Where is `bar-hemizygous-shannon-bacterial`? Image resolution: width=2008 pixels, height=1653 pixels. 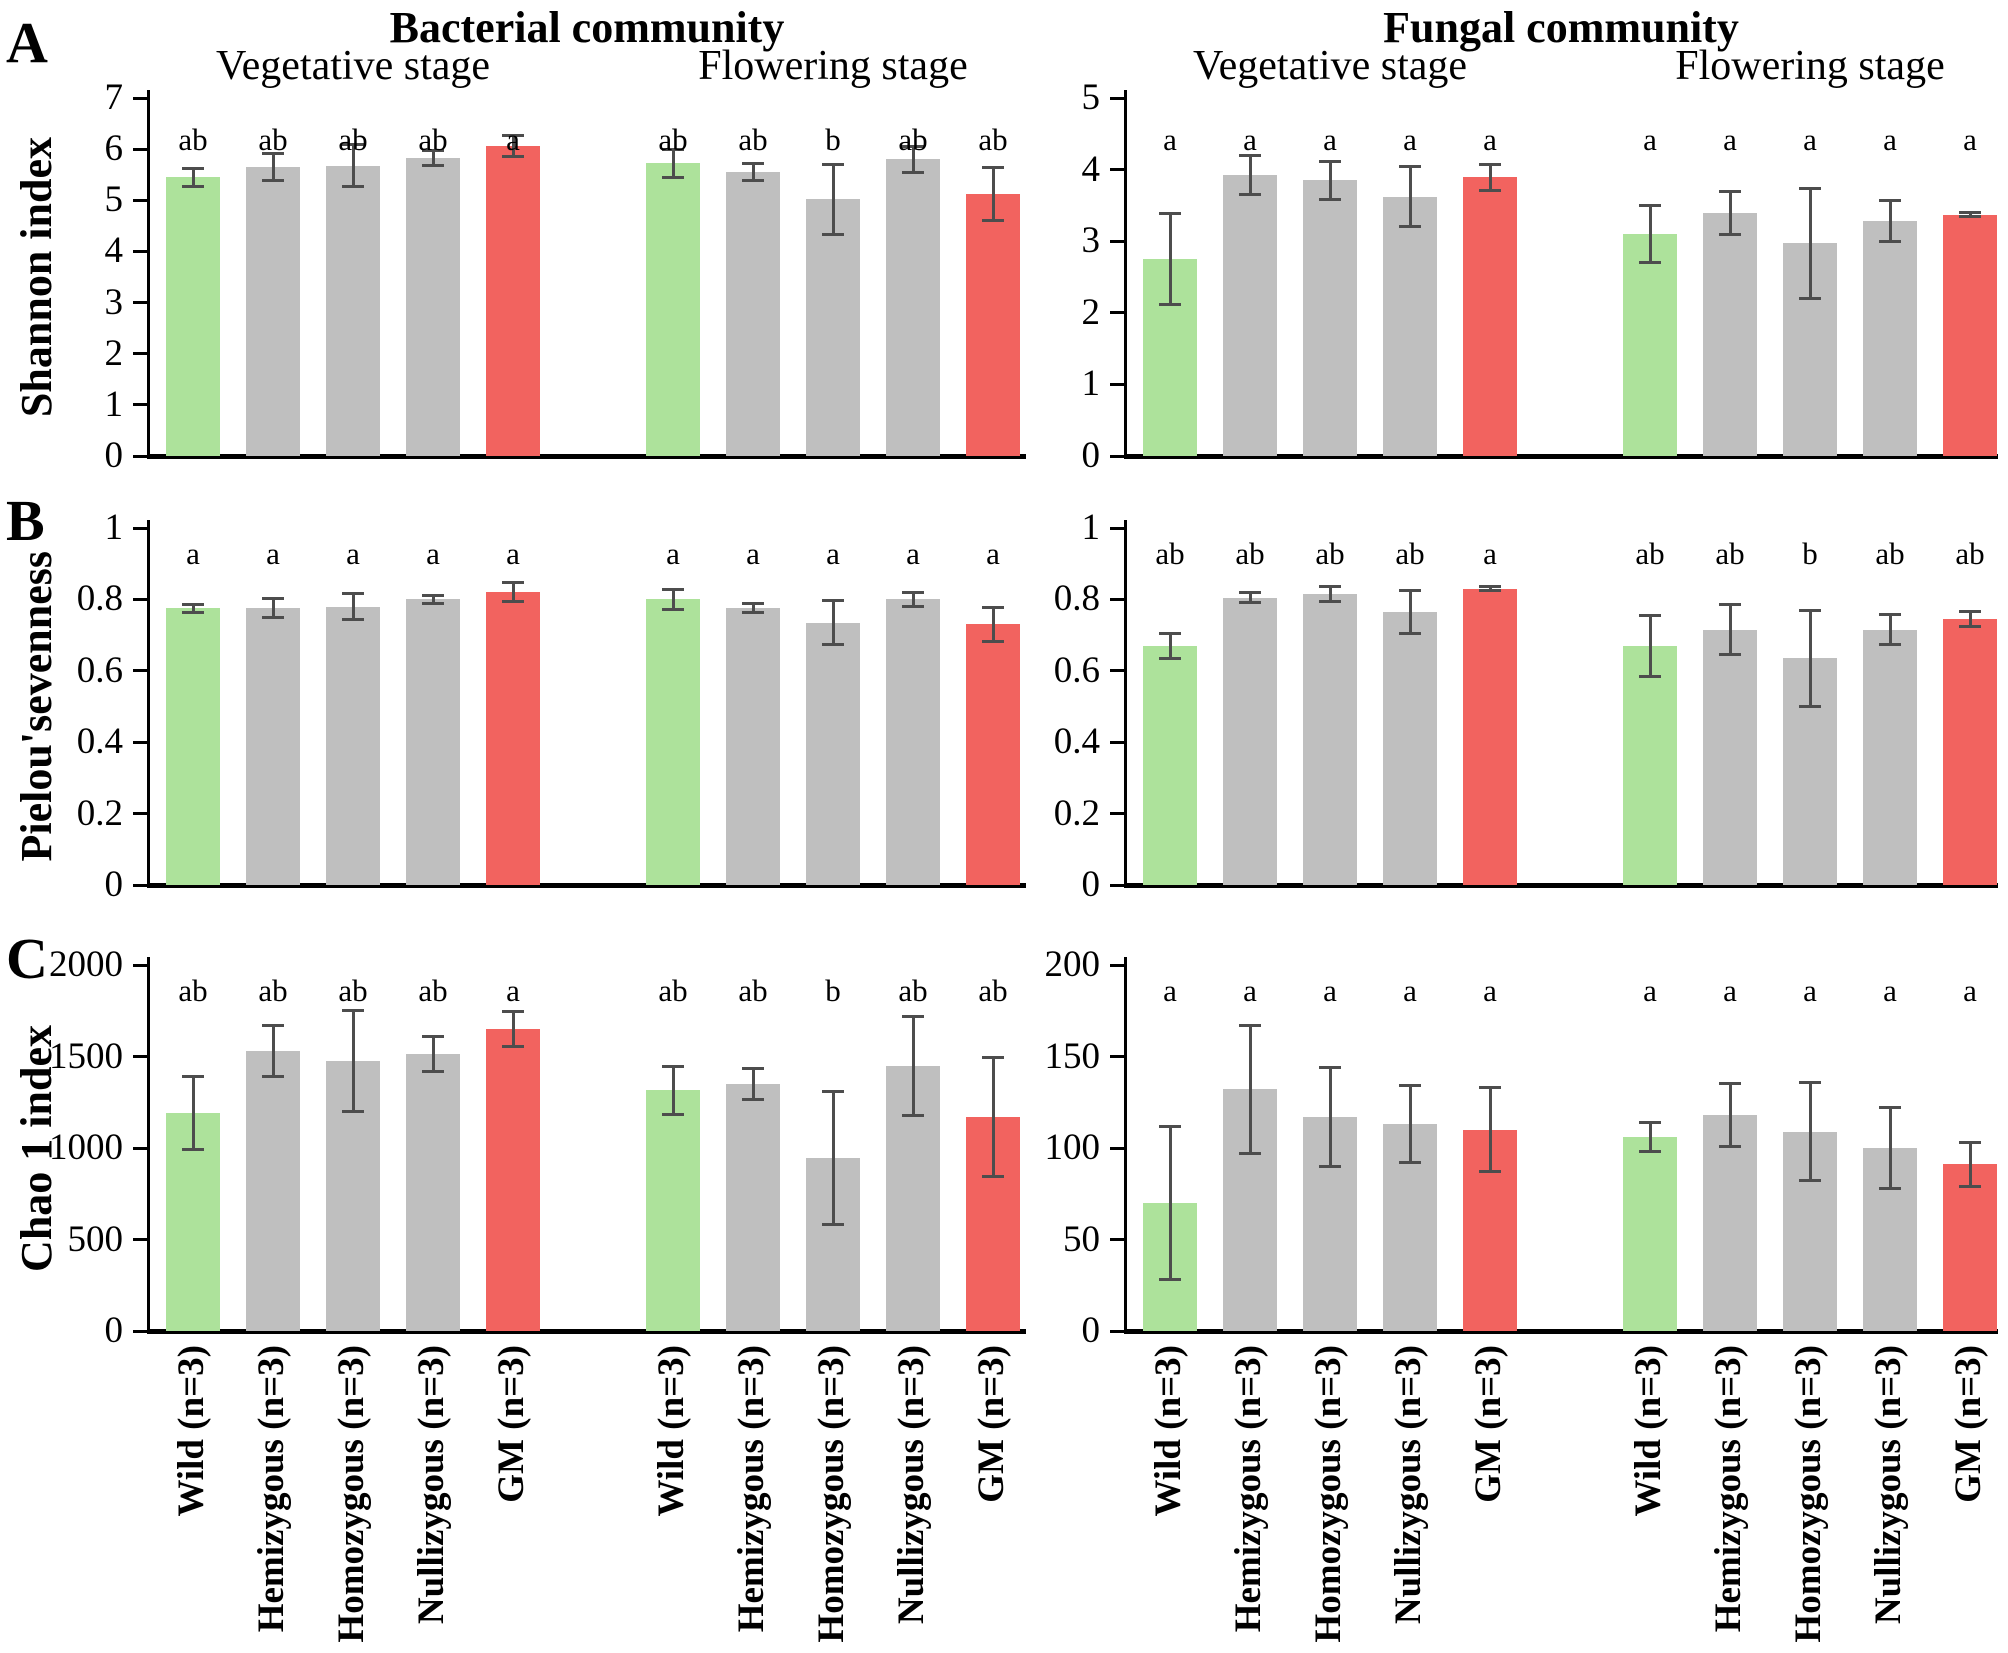
bar-hemizygous-shannon-bacterial is located at coordinates (273, 311).